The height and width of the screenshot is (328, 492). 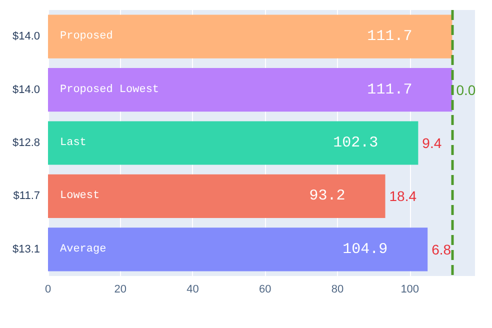 What do you see at coordinates (403, 196) in the screenshot?
I see `annotation: 18.4` at bounding box center [403, 196].